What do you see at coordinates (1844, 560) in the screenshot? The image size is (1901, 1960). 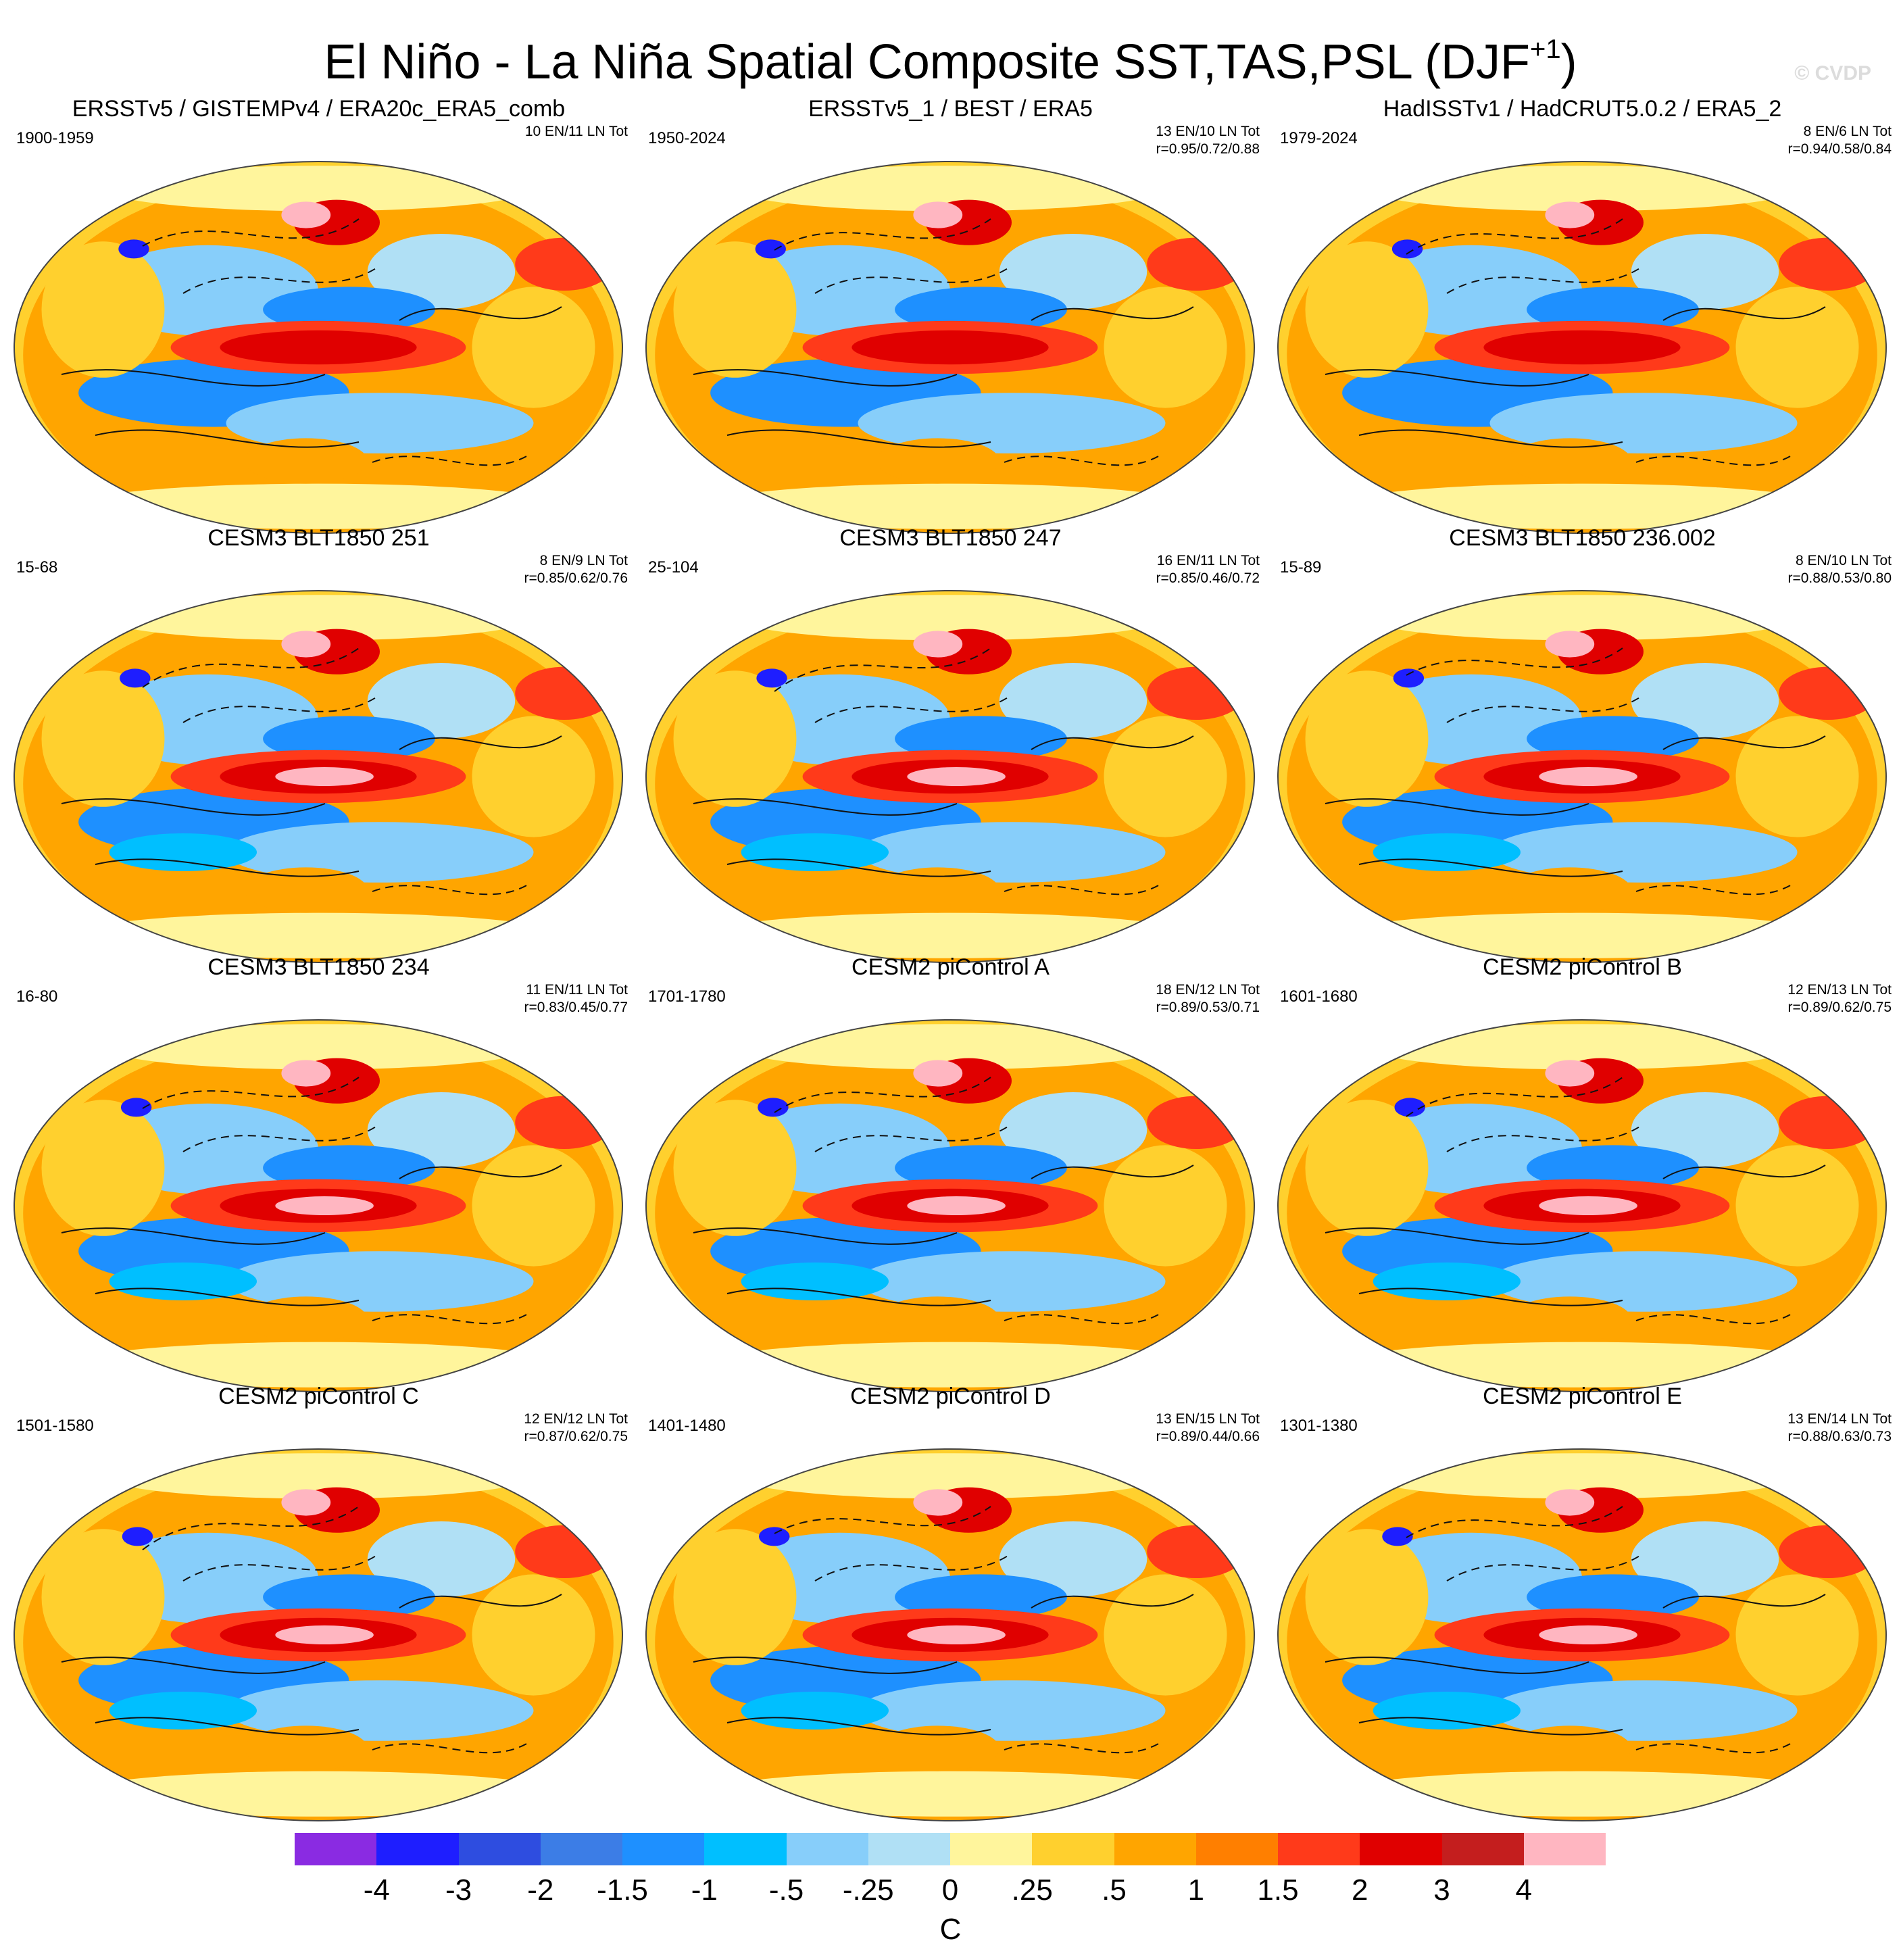 I see `event-count: 8 EN/10 LN Tot` at bounding box center [1844, 560].